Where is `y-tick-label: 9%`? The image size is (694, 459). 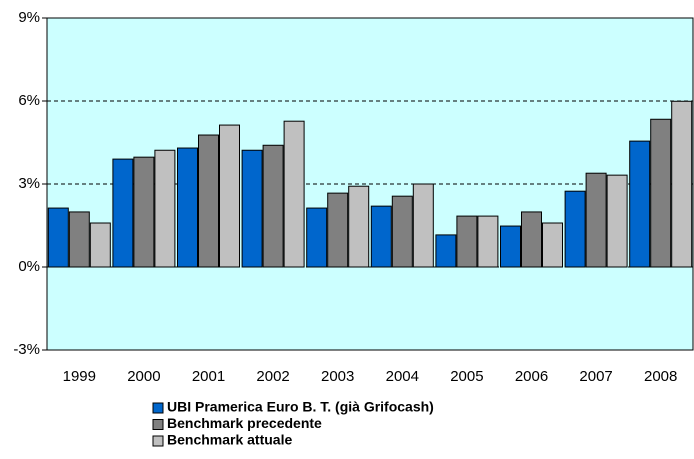
y-tick-label: 9% is located at coordinates (29, 17).